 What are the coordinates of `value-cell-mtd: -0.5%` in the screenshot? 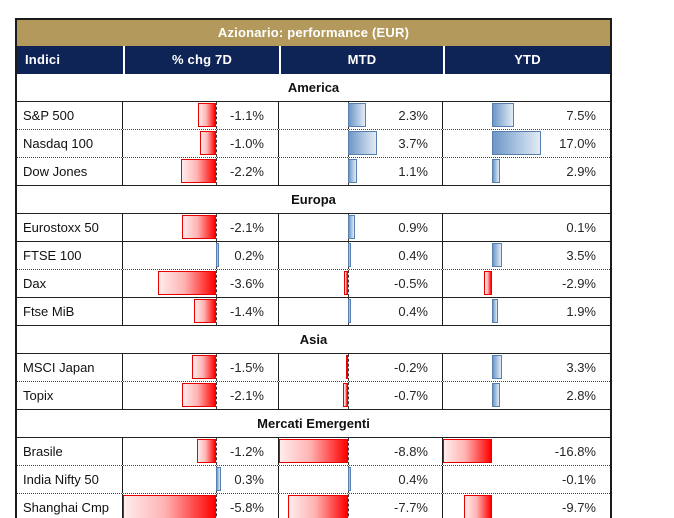 It's located at (361, 283).